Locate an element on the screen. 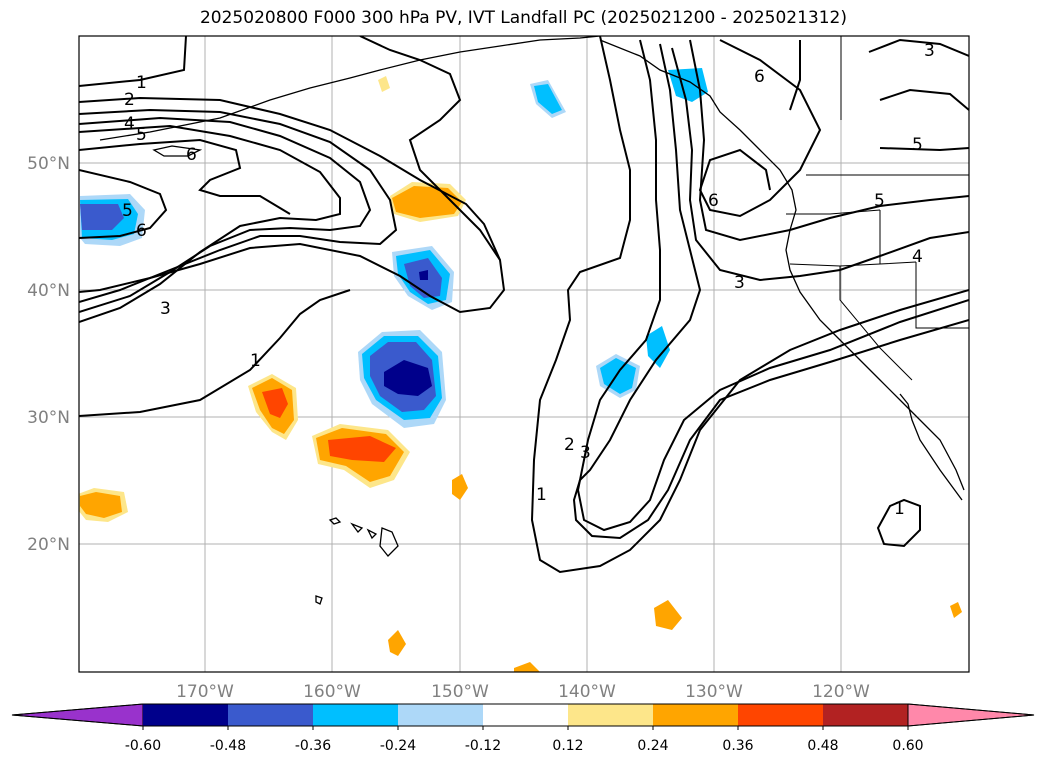 This screenshot has width=1047, height=765. lon-label: 130°W is located at coordinates (714, 692).